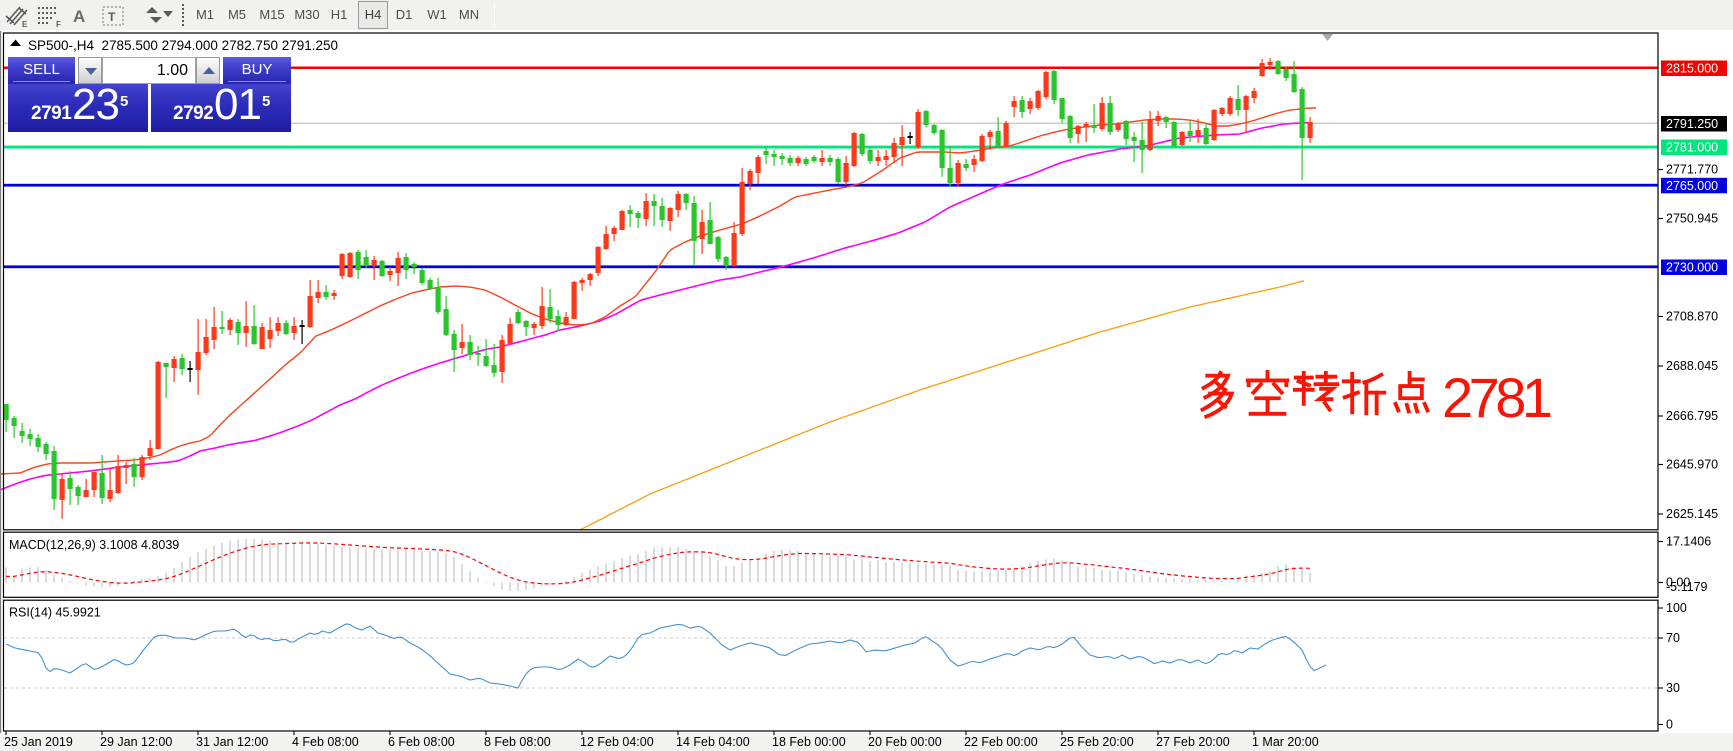 This screenshot has width=1733, height=751. What do you see at coordinates (1669, 725) in the screenshot?
I see `svg-text: 0` at bounding box center [1669, 725].